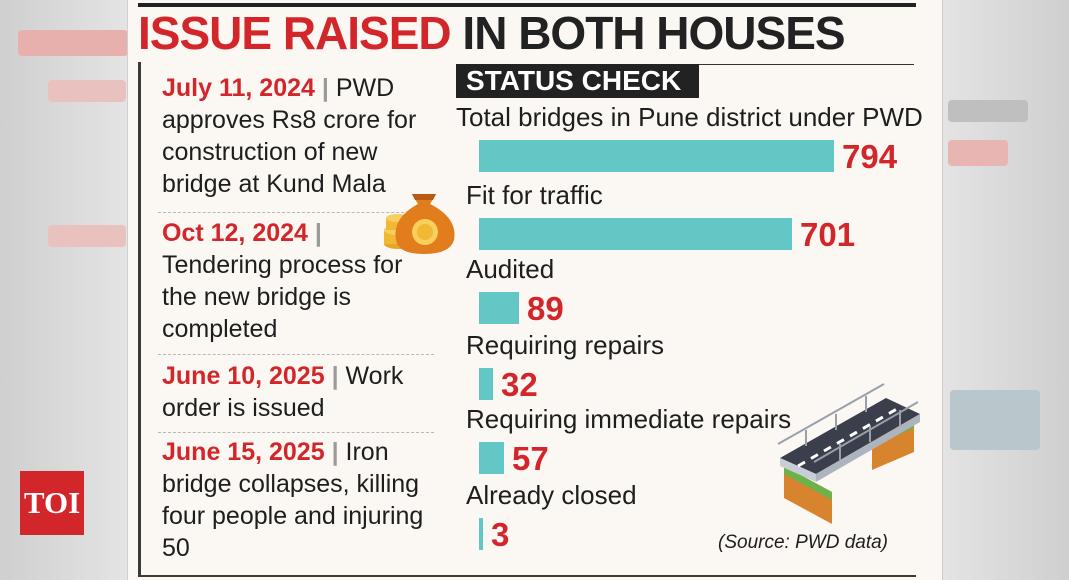 The width and height of the screenshot is (1069, 580). I want to click on timeline-date: July 11, 2024, so click(238, 88).